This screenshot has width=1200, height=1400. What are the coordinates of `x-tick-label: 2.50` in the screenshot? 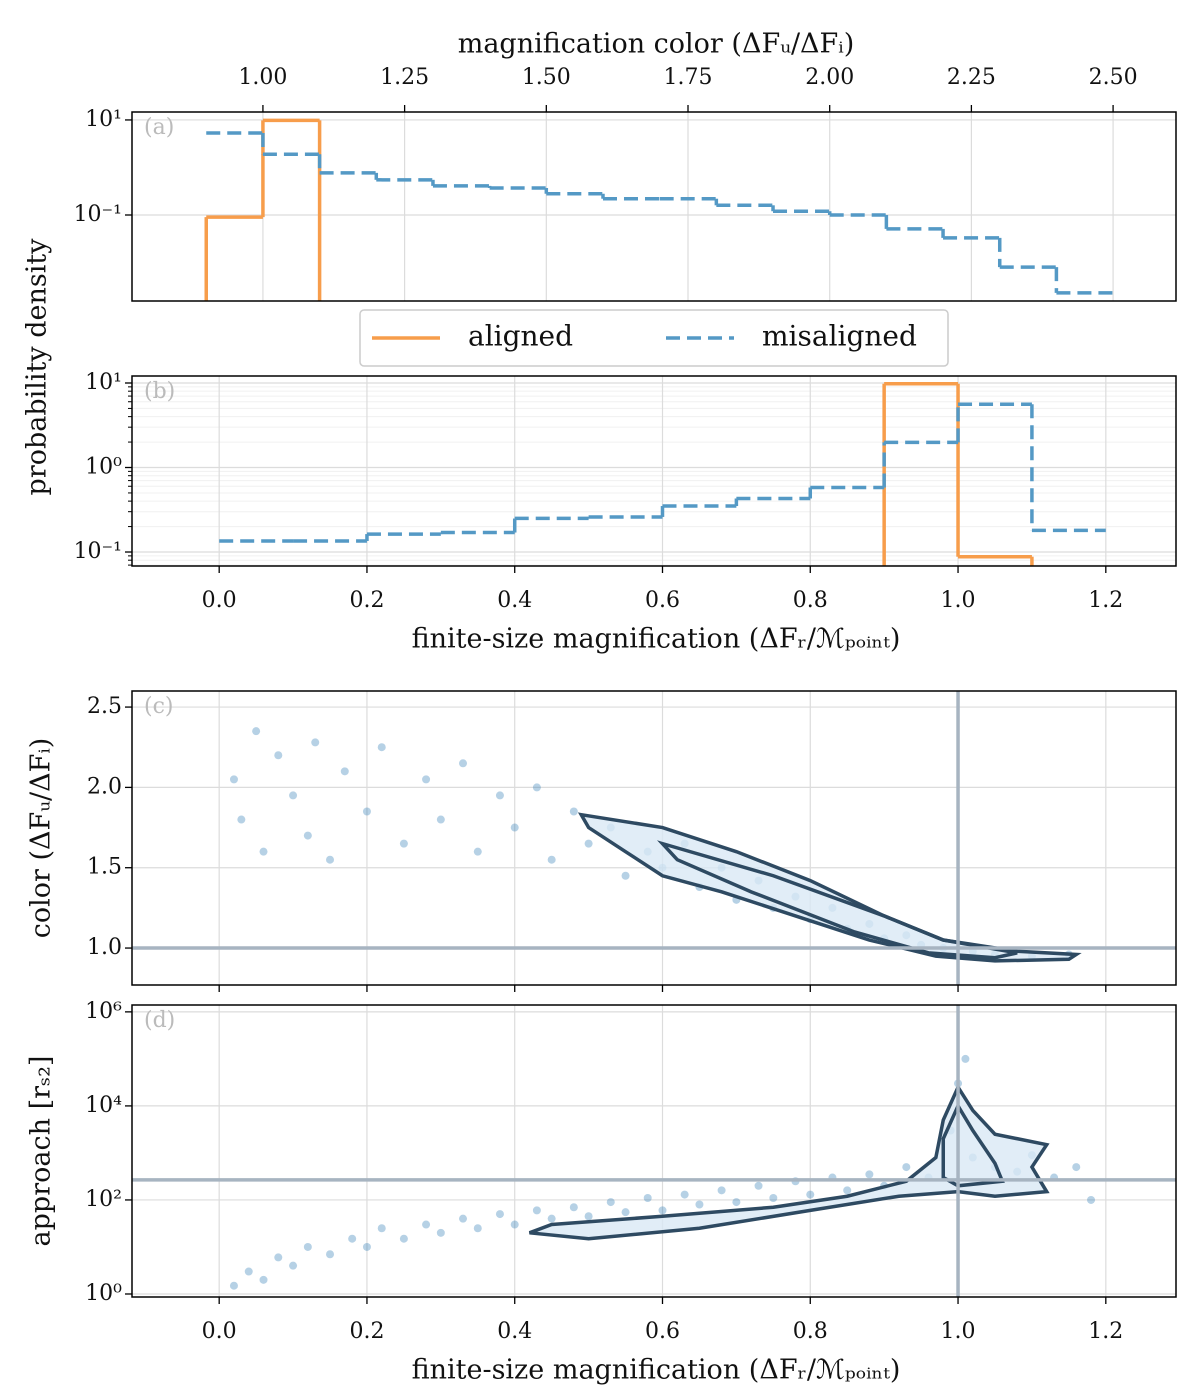 It's located at (1113, 77).